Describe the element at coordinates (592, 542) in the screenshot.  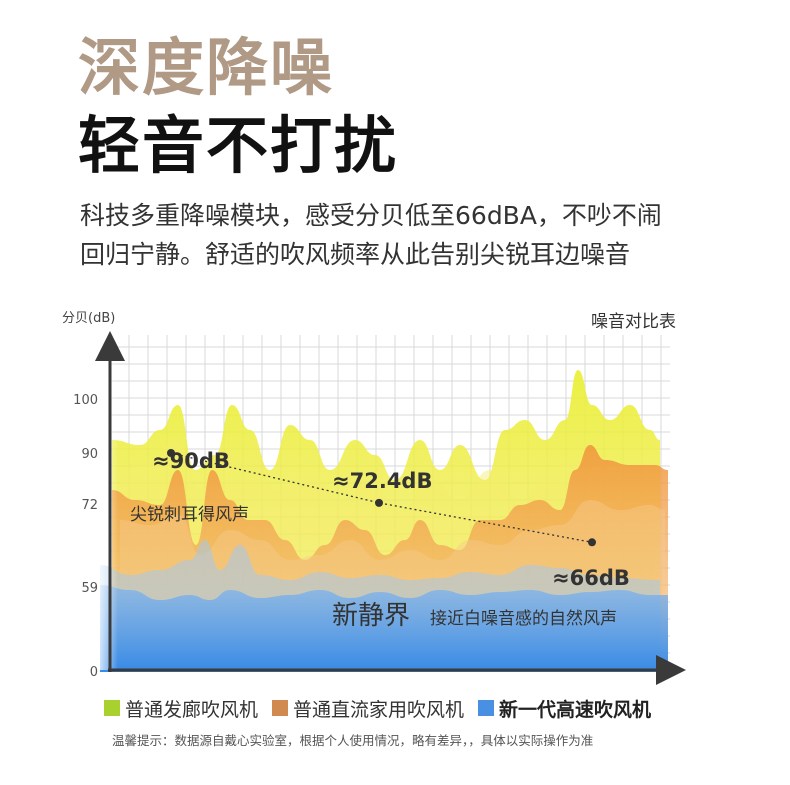
I see `point-new-gen` at that location.